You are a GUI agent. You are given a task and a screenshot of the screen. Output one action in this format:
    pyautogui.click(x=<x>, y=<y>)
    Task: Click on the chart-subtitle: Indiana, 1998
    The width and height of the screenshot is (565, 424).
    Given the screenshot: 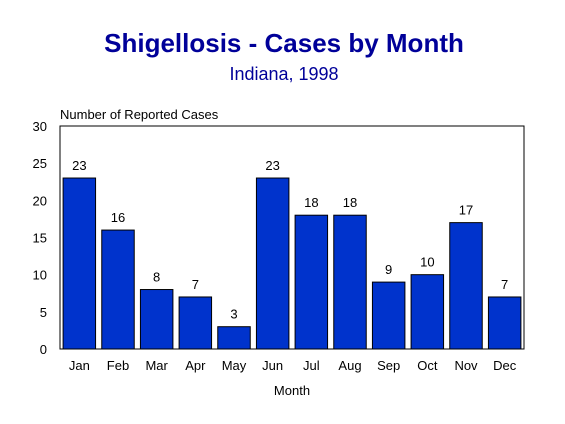 What is the action you would take?
    pyautogui.click(x=283, y=74)
    